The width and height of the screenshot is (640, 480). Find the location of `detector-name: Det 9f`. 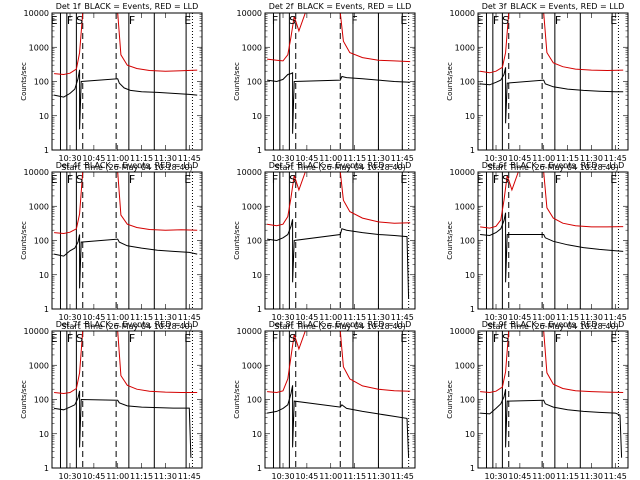

detector-name: Det 9f is located at coordinates (494, 324).